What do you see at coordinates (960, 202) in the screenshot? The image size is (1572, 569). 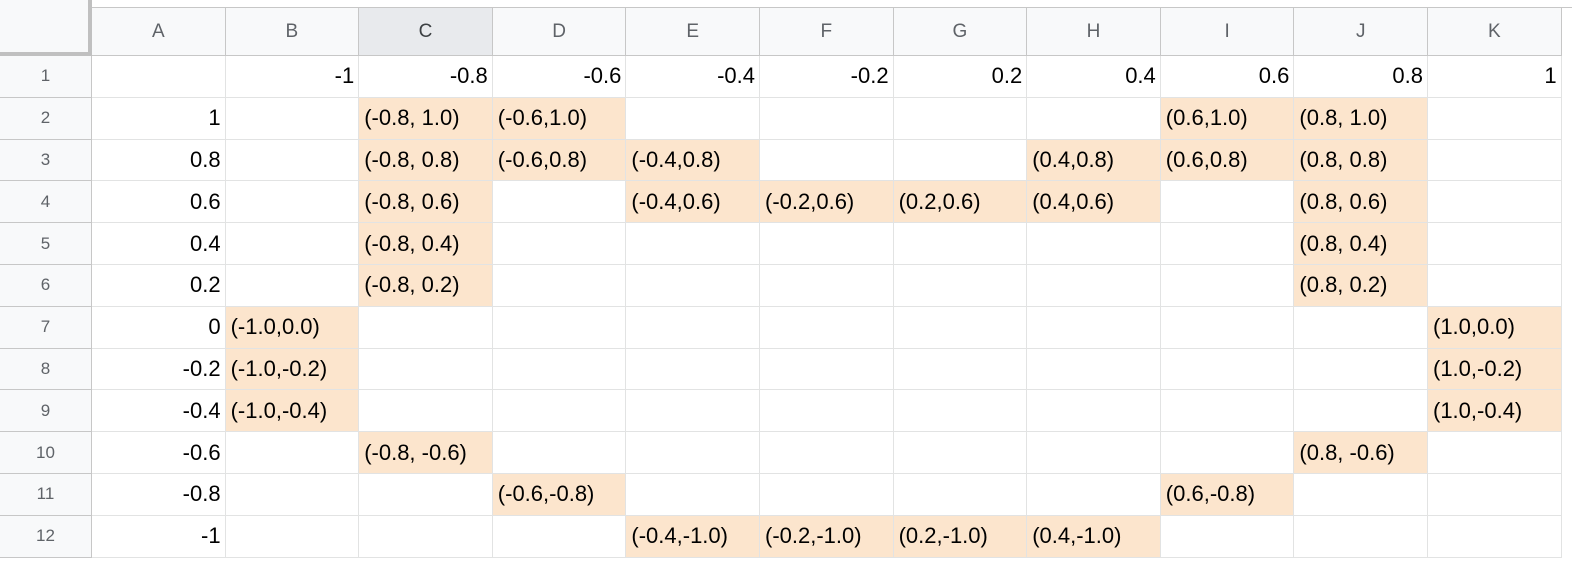 I see `cell-g4: (0.2,0.6)` at bounding box center [960, 202].